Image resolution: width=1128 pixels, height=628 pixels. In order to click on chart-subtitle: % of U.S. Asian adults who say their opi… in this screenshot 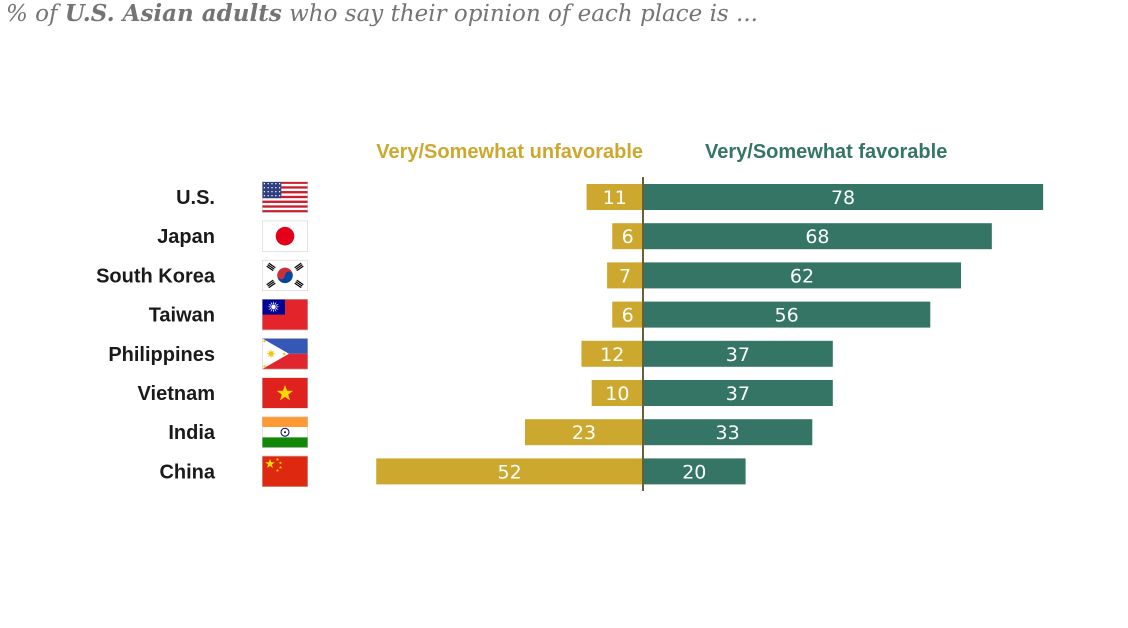, I will do `click(382, 13)`.